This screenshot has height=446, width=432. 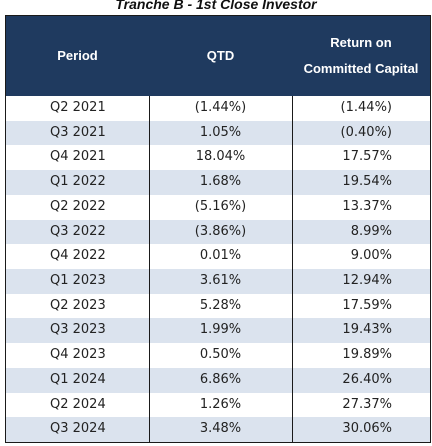 I want to click on period-cell: Q2 2024, so click(x=78, y=404).